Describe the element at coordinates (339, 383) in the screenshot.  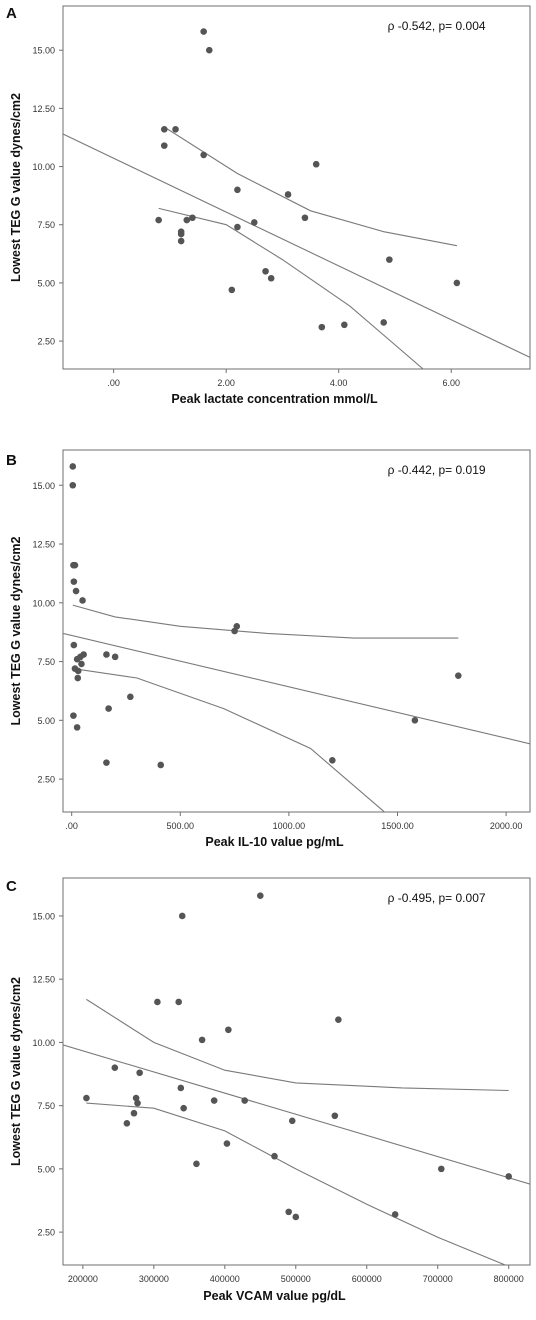
I see `x-tick-label: 4.00` at that location.